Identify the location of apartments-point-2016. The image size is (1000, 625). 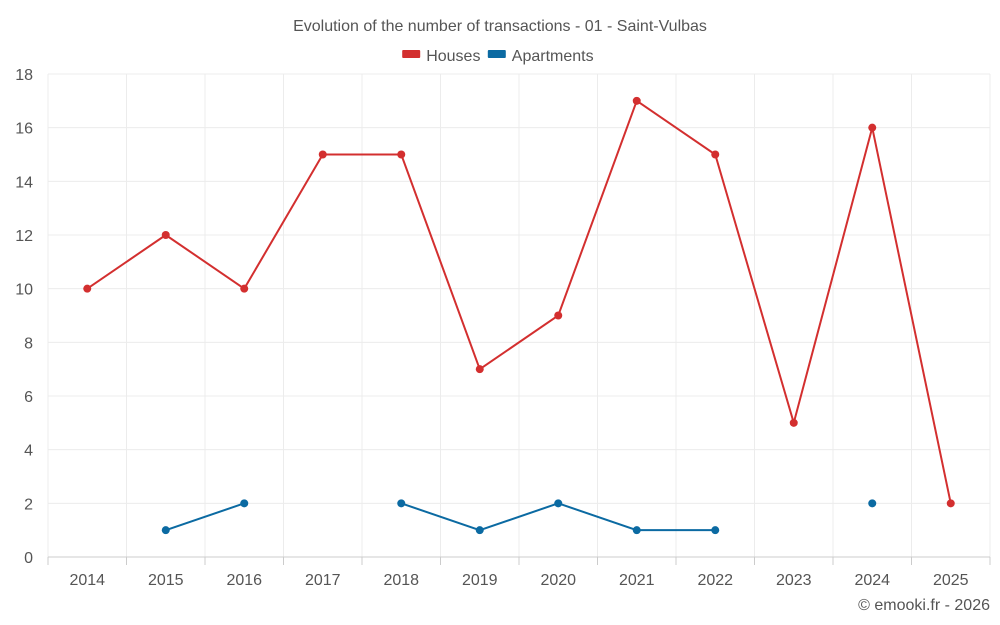
(244, 503).